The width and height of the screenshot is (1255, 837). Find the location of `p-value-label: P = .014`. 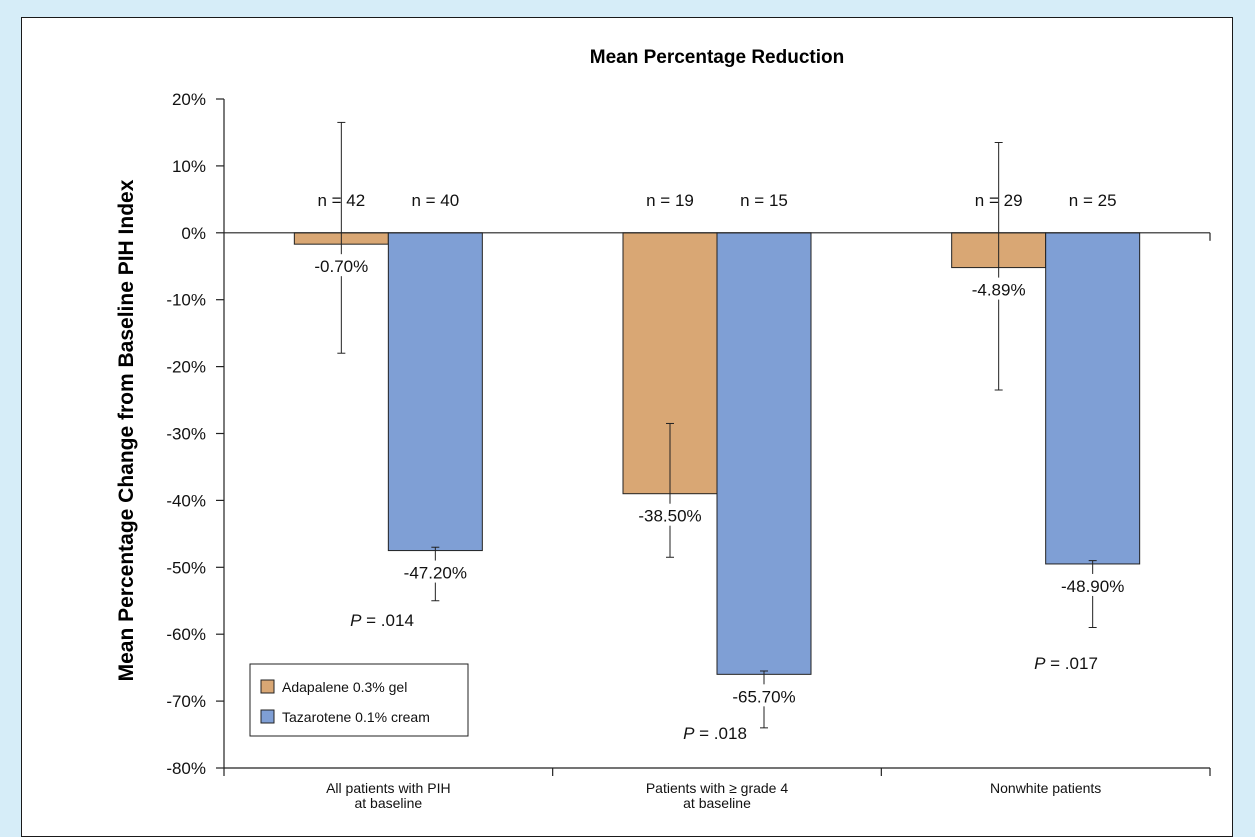

p-value-label: P = .014 is located at coordinates (382, 620).